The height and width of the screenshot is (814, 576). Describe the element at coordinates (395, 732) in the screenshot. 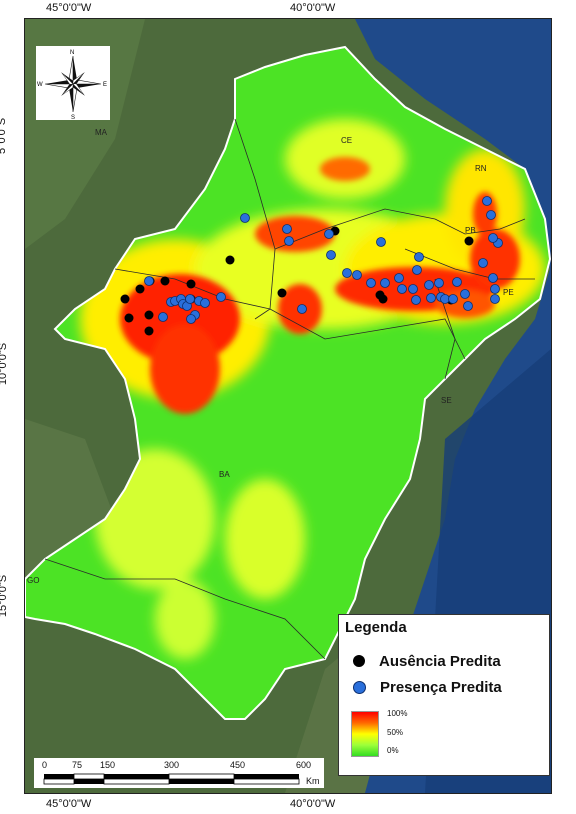

I see `gradient-label-mid: 50%` at that location.